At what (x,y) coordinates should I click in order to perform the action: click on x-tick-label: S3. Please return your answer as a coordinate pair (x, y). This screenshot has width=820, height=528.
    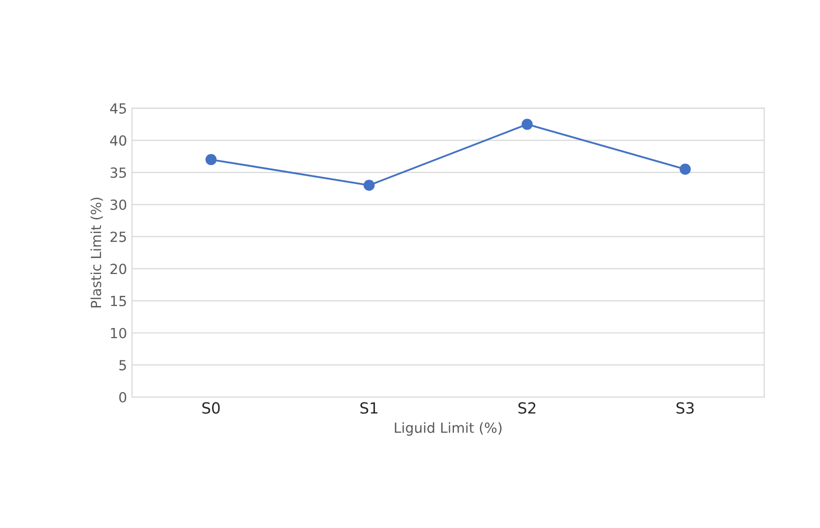
    Looking at the image, I should click on (685, 408).